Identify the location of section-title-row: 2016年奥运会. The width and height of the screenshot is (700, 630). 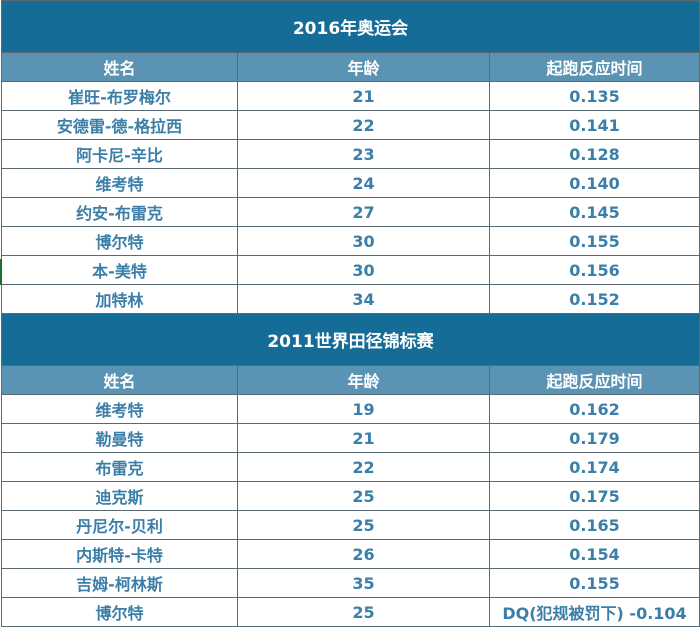
(350, 26).